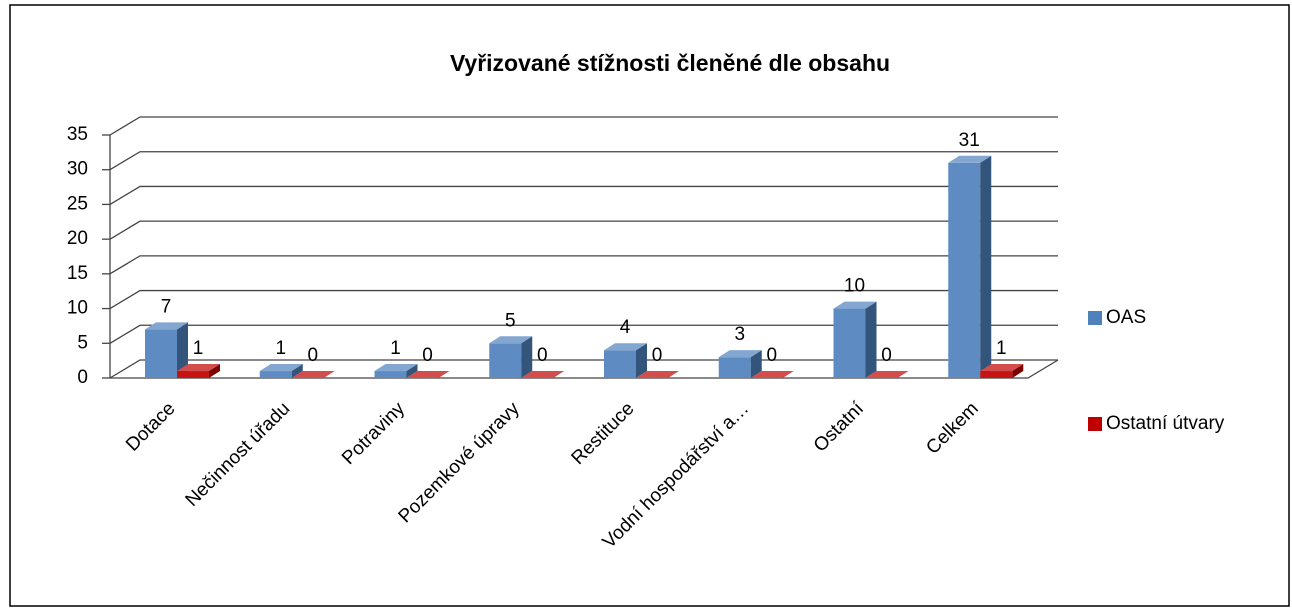  I want to click on y-tick-label: 0, so click(82, 377).